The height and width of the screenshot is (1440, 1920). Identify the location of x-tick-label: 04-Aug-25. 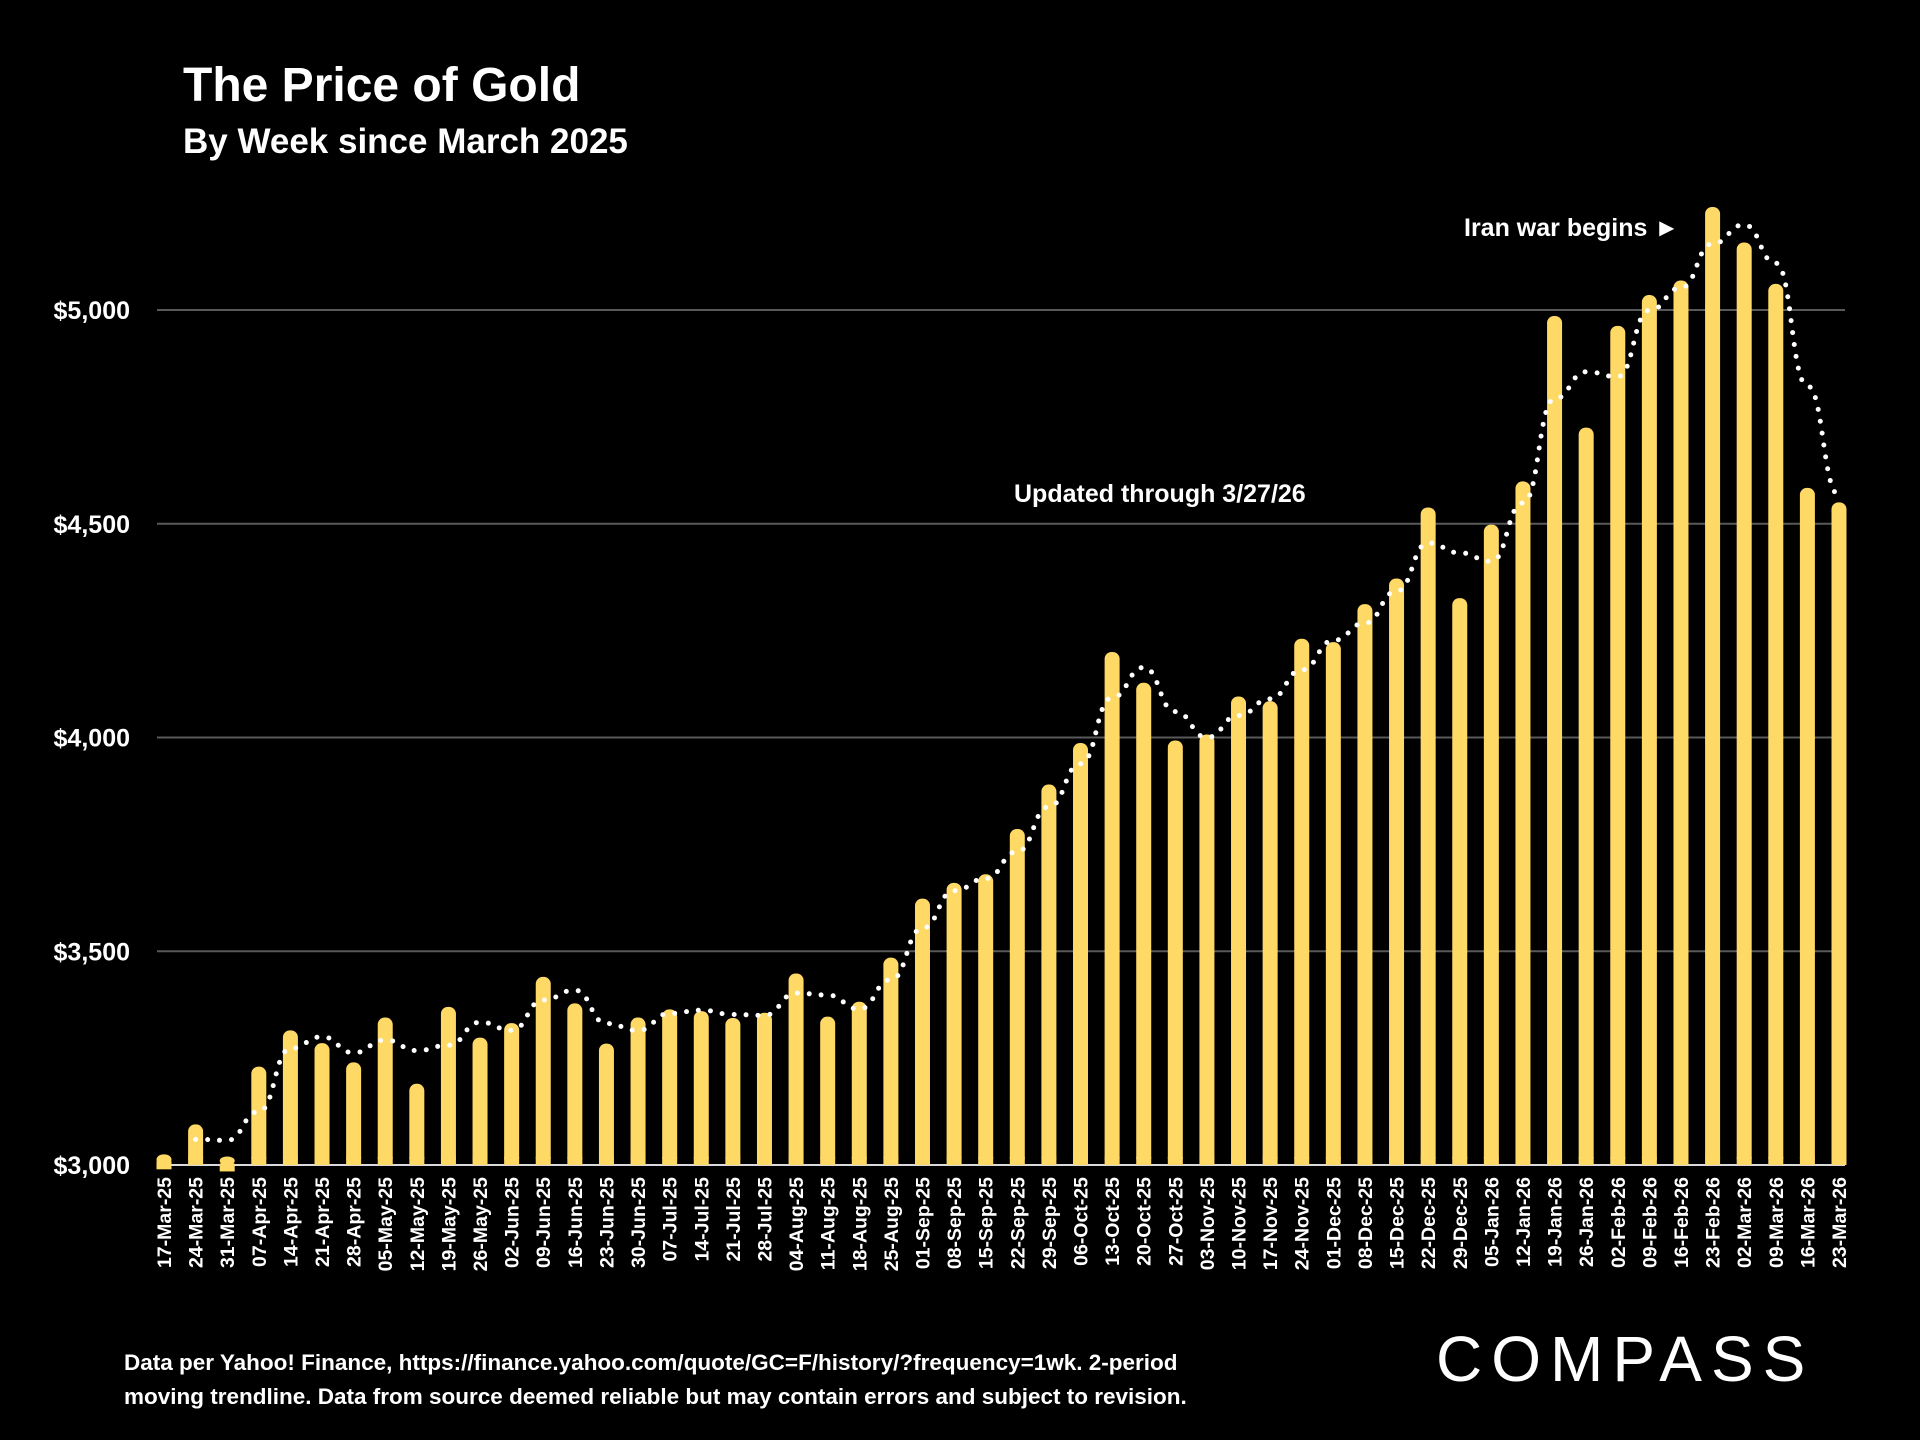
(797, 1224).